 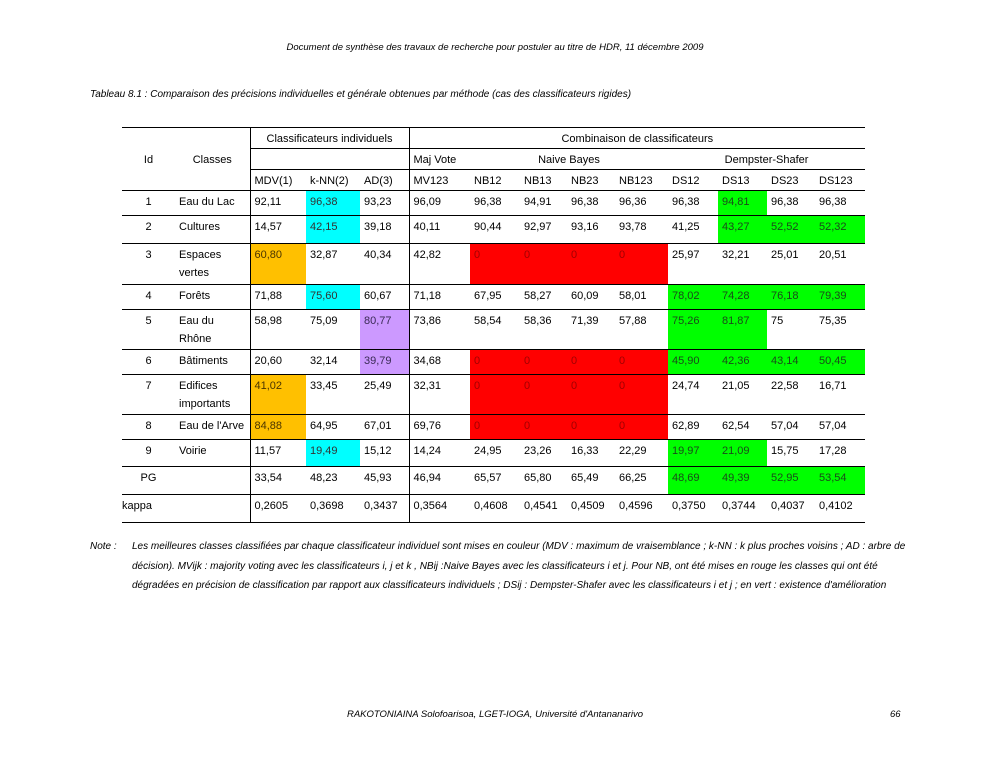 What do you see at coordinates (840, 297) in the screenshot?
I see `cell-ds123: 79,39` at bounding box center [840, 297].